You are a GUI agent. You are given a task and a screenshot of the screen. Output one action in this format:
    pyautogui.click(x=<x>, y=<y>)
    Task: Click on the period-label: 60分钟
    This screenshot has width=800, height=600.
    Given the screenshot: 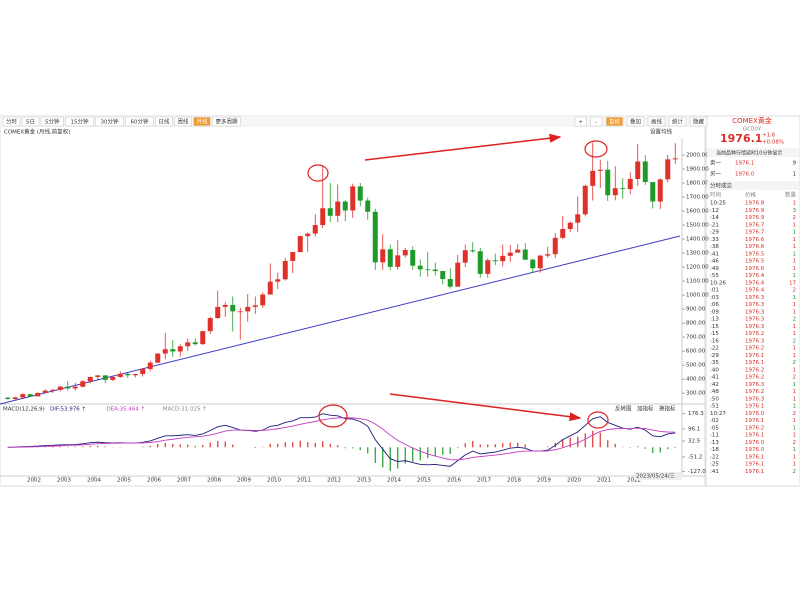 What is the action you would take?
    pyautogui.click(x=140, y=121)
    